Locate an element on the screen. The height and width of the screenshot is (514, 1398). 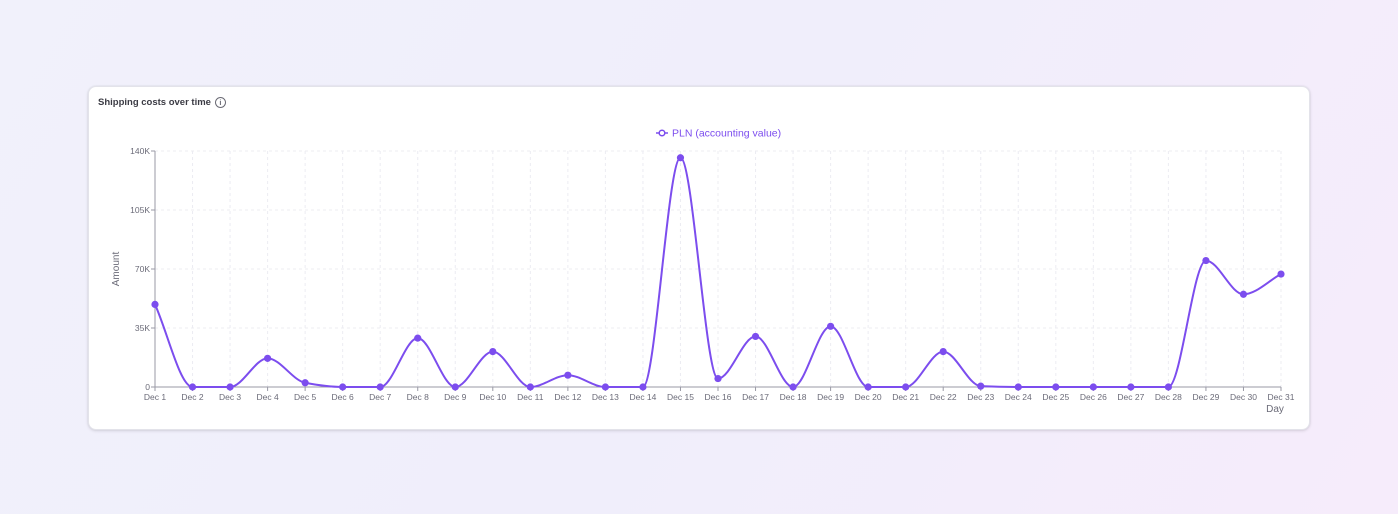
x-tick-label: Dec 10 is located at coordinates (492, 397).